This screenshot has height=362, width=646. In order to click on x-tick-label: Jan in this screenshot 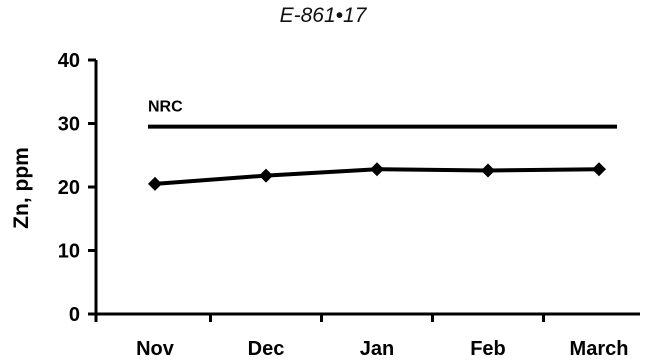, I will do `click(377, 349)`.